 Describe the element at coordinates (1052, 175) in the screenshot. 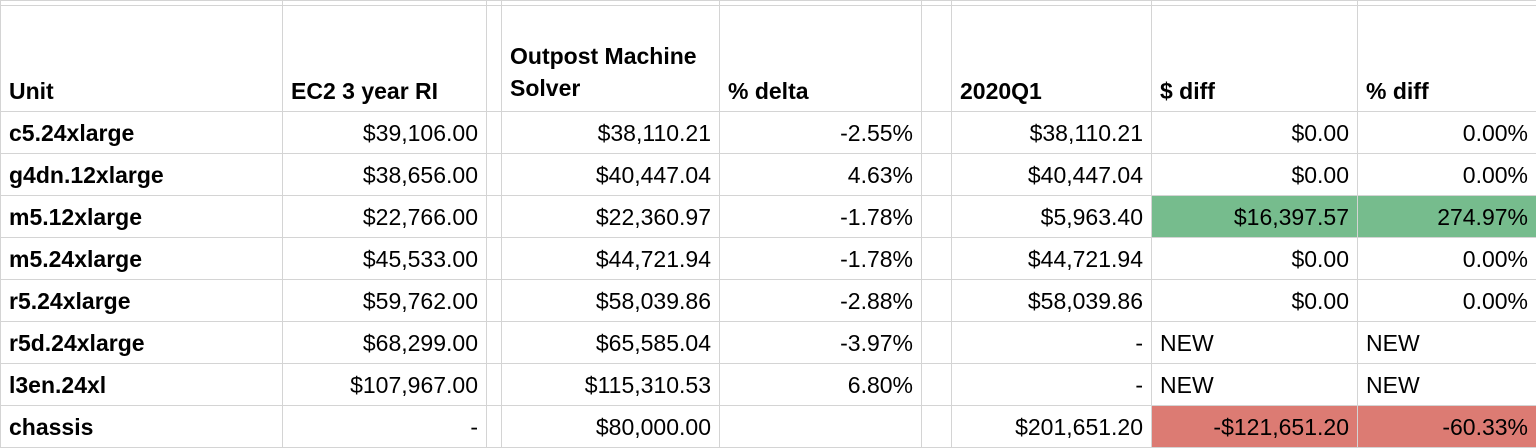

I see `q1-cell: $40,447.04` at that location.